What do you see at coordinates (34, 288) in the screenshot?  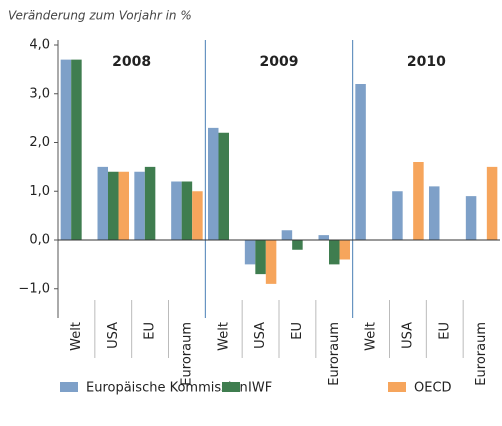 I see `y-tick-label: −1,0` at bounding box center [34, 288].